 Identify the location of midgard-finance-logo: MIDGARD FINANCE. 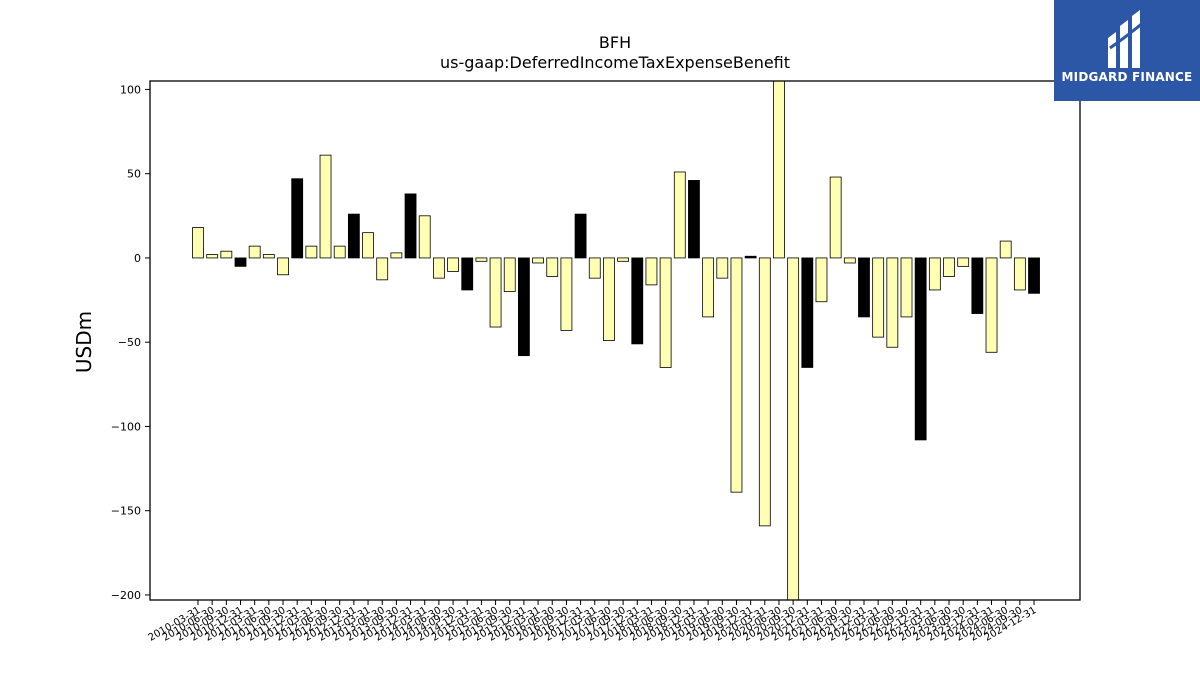
(1127, 50).